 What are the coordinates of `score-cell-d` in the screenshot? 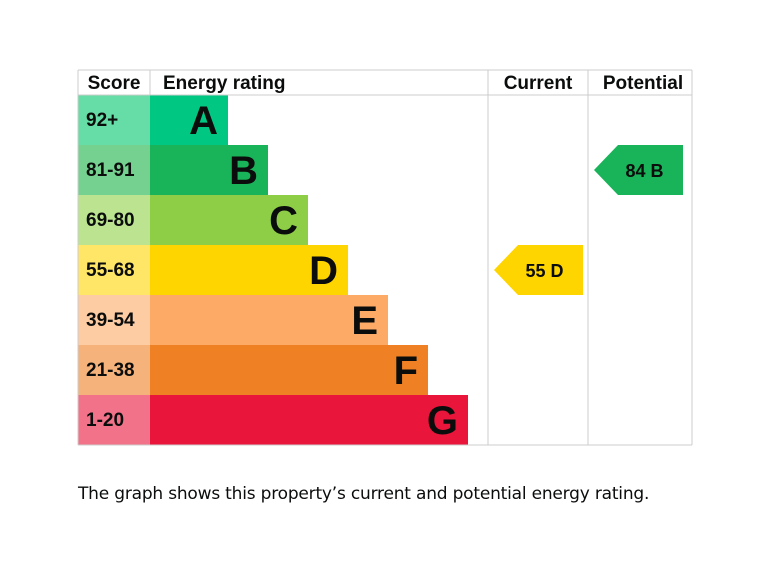 It's located at (114, 270).